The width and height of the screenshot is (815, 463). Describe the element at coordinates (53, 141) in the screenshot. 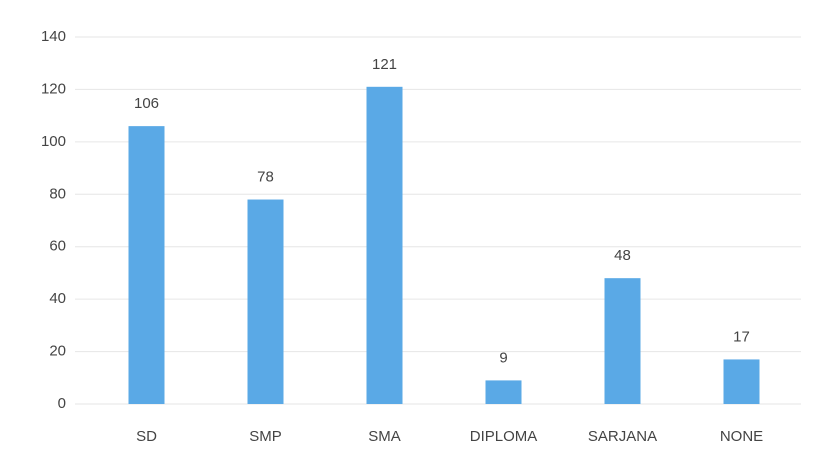

I see `y-tick-label: 100` at that location.